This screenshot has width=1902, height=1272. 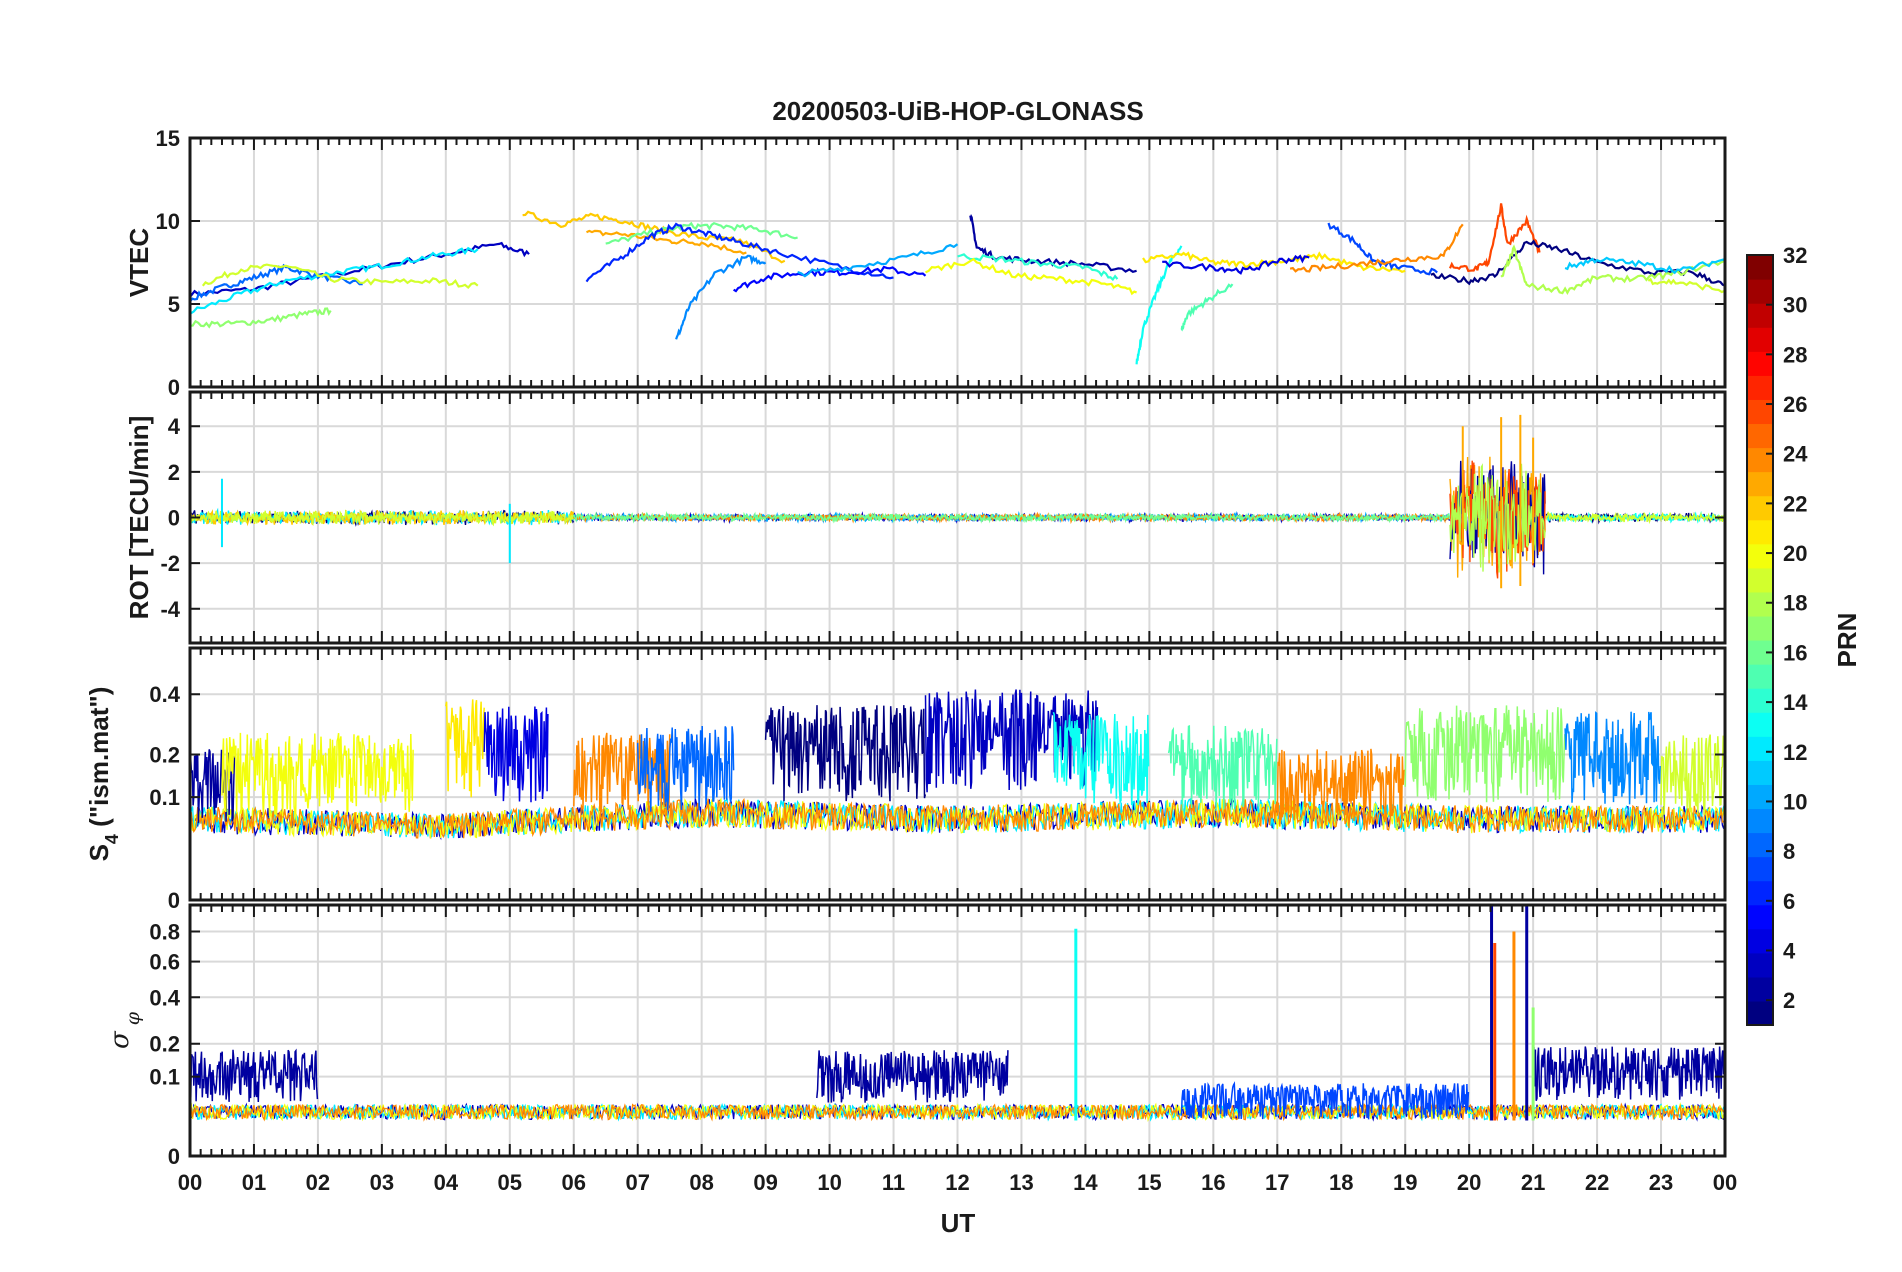 What do you see at coordinates (164, 931) in the screenshot?
I see `y-tick-label: 0.8` at bounding box center [164, 931].